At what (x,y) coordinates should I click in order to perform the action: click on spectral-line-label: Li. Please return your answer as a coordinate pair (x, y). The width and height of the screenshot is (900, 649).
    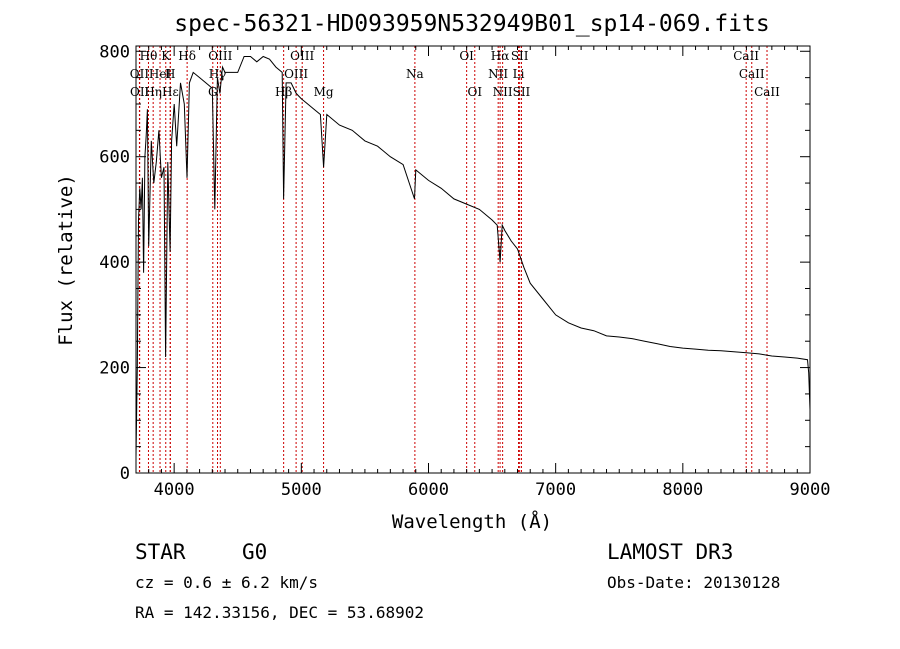
    Looking at the image, I should click on (519, 74).